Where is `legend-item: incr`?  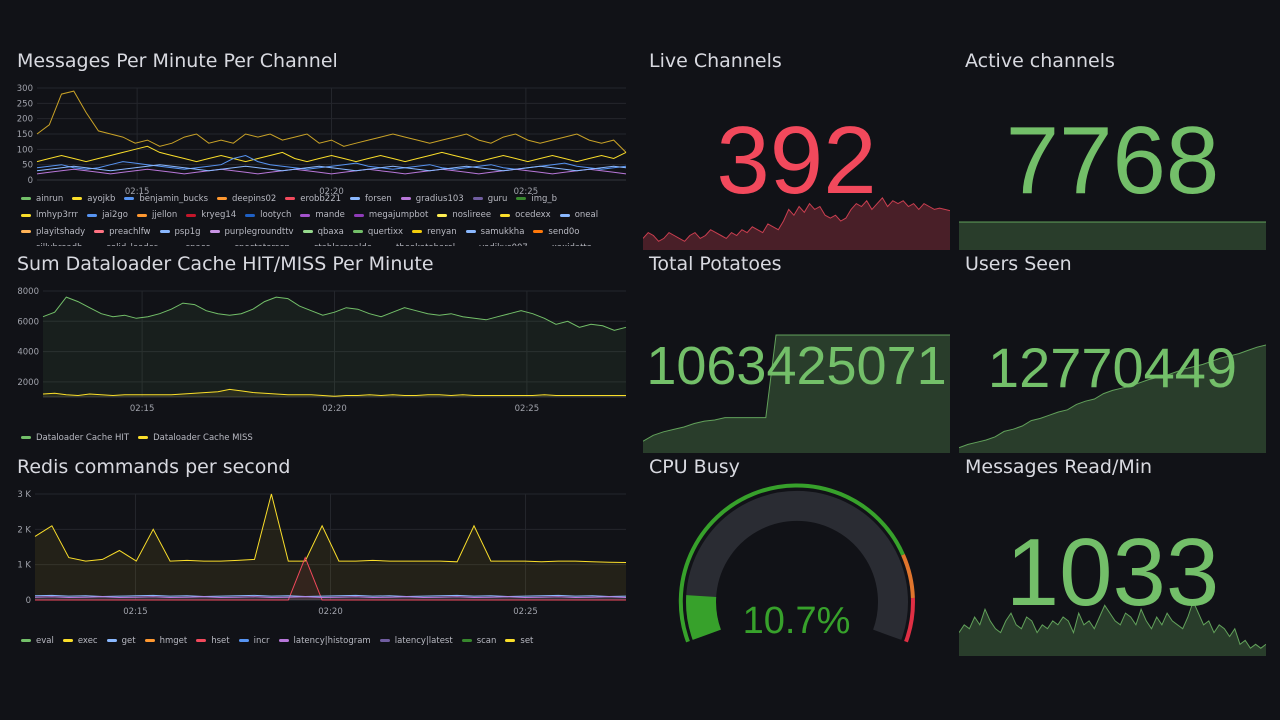 legend-item: incr is located at coordinates (254, 641).